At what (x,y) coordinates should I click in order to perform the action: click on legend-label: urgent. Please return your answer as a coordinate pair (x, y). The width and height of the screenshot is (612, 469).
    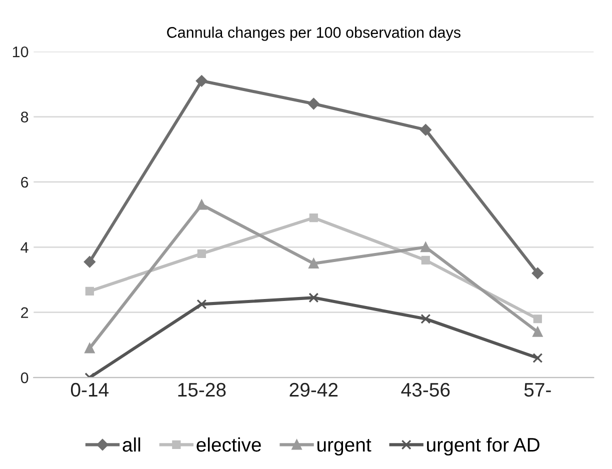
    Looking at the image, I should click on (344, 447).